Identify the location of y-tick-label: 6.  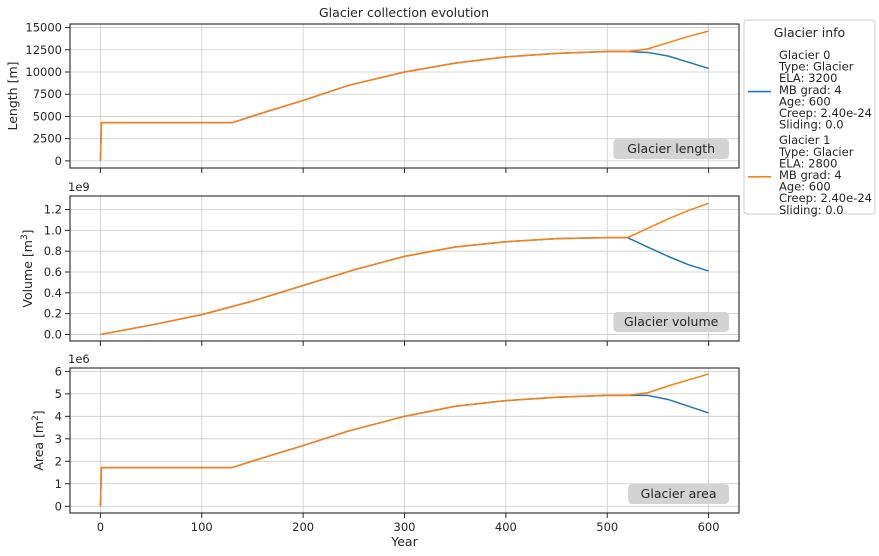
(58, 371).